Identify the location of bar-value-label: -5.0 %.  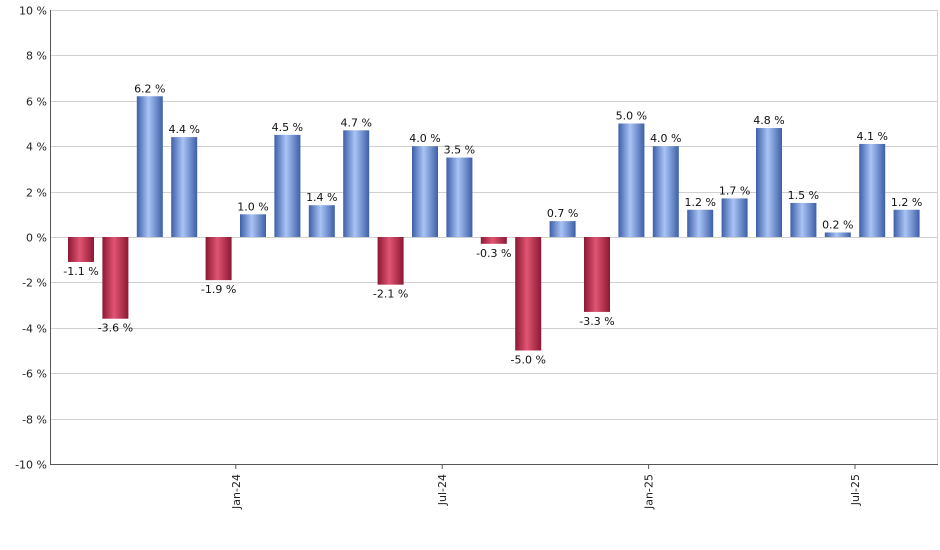
(527, 360).